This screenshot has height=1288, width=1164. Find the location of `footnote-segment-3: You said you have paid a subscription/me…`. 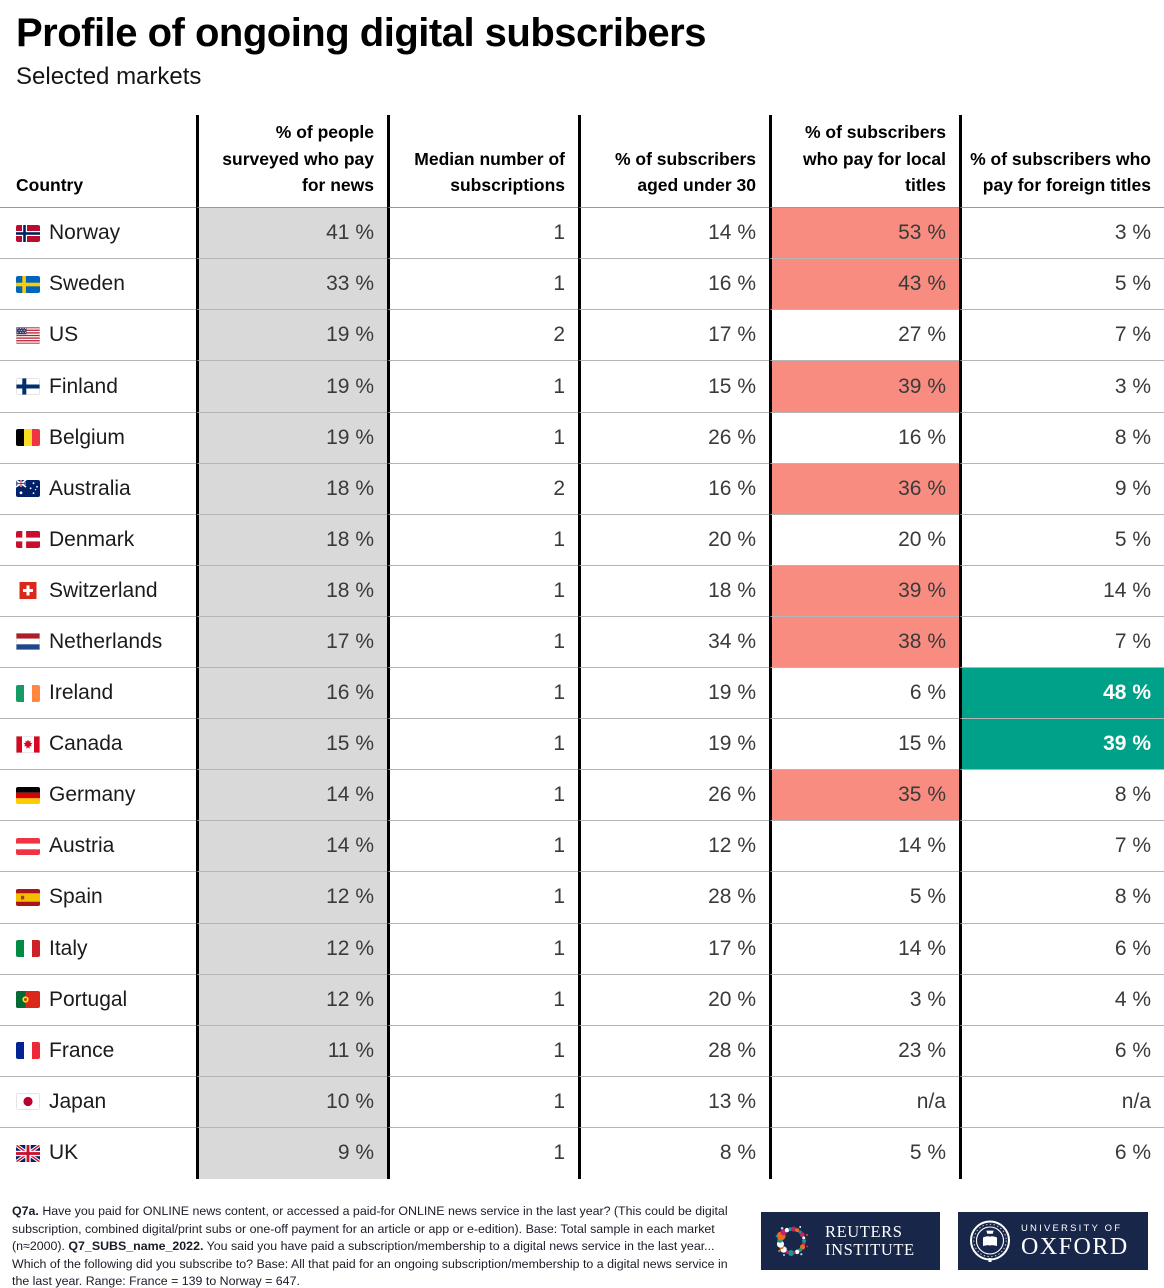

footnote-segment-3: You said you have paid a subscription/me… is located at coordinates (370, 1263).